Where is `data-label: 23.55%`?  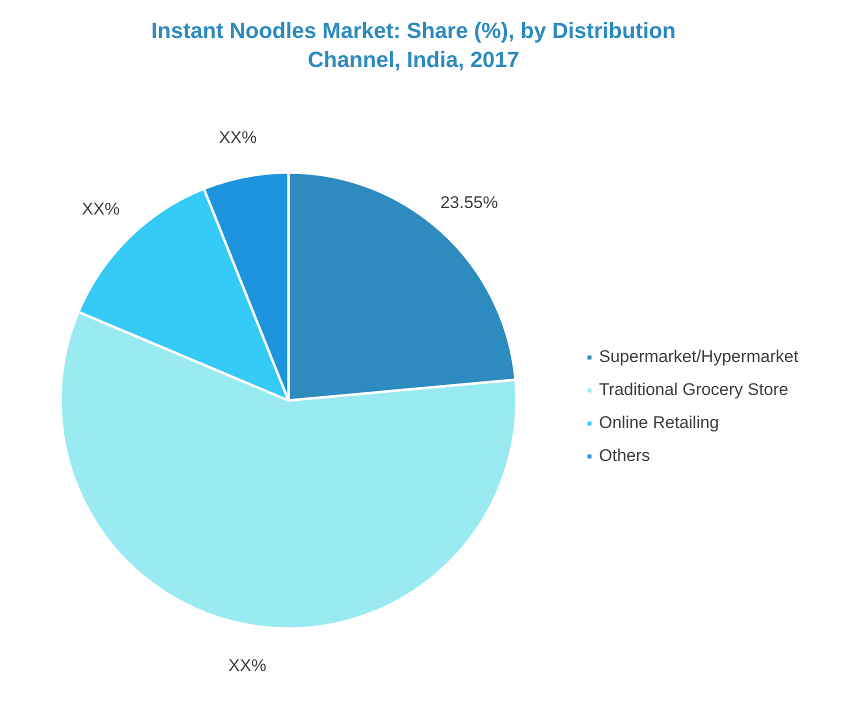 data-label: 23.55% is located at coordinates (469, 202).